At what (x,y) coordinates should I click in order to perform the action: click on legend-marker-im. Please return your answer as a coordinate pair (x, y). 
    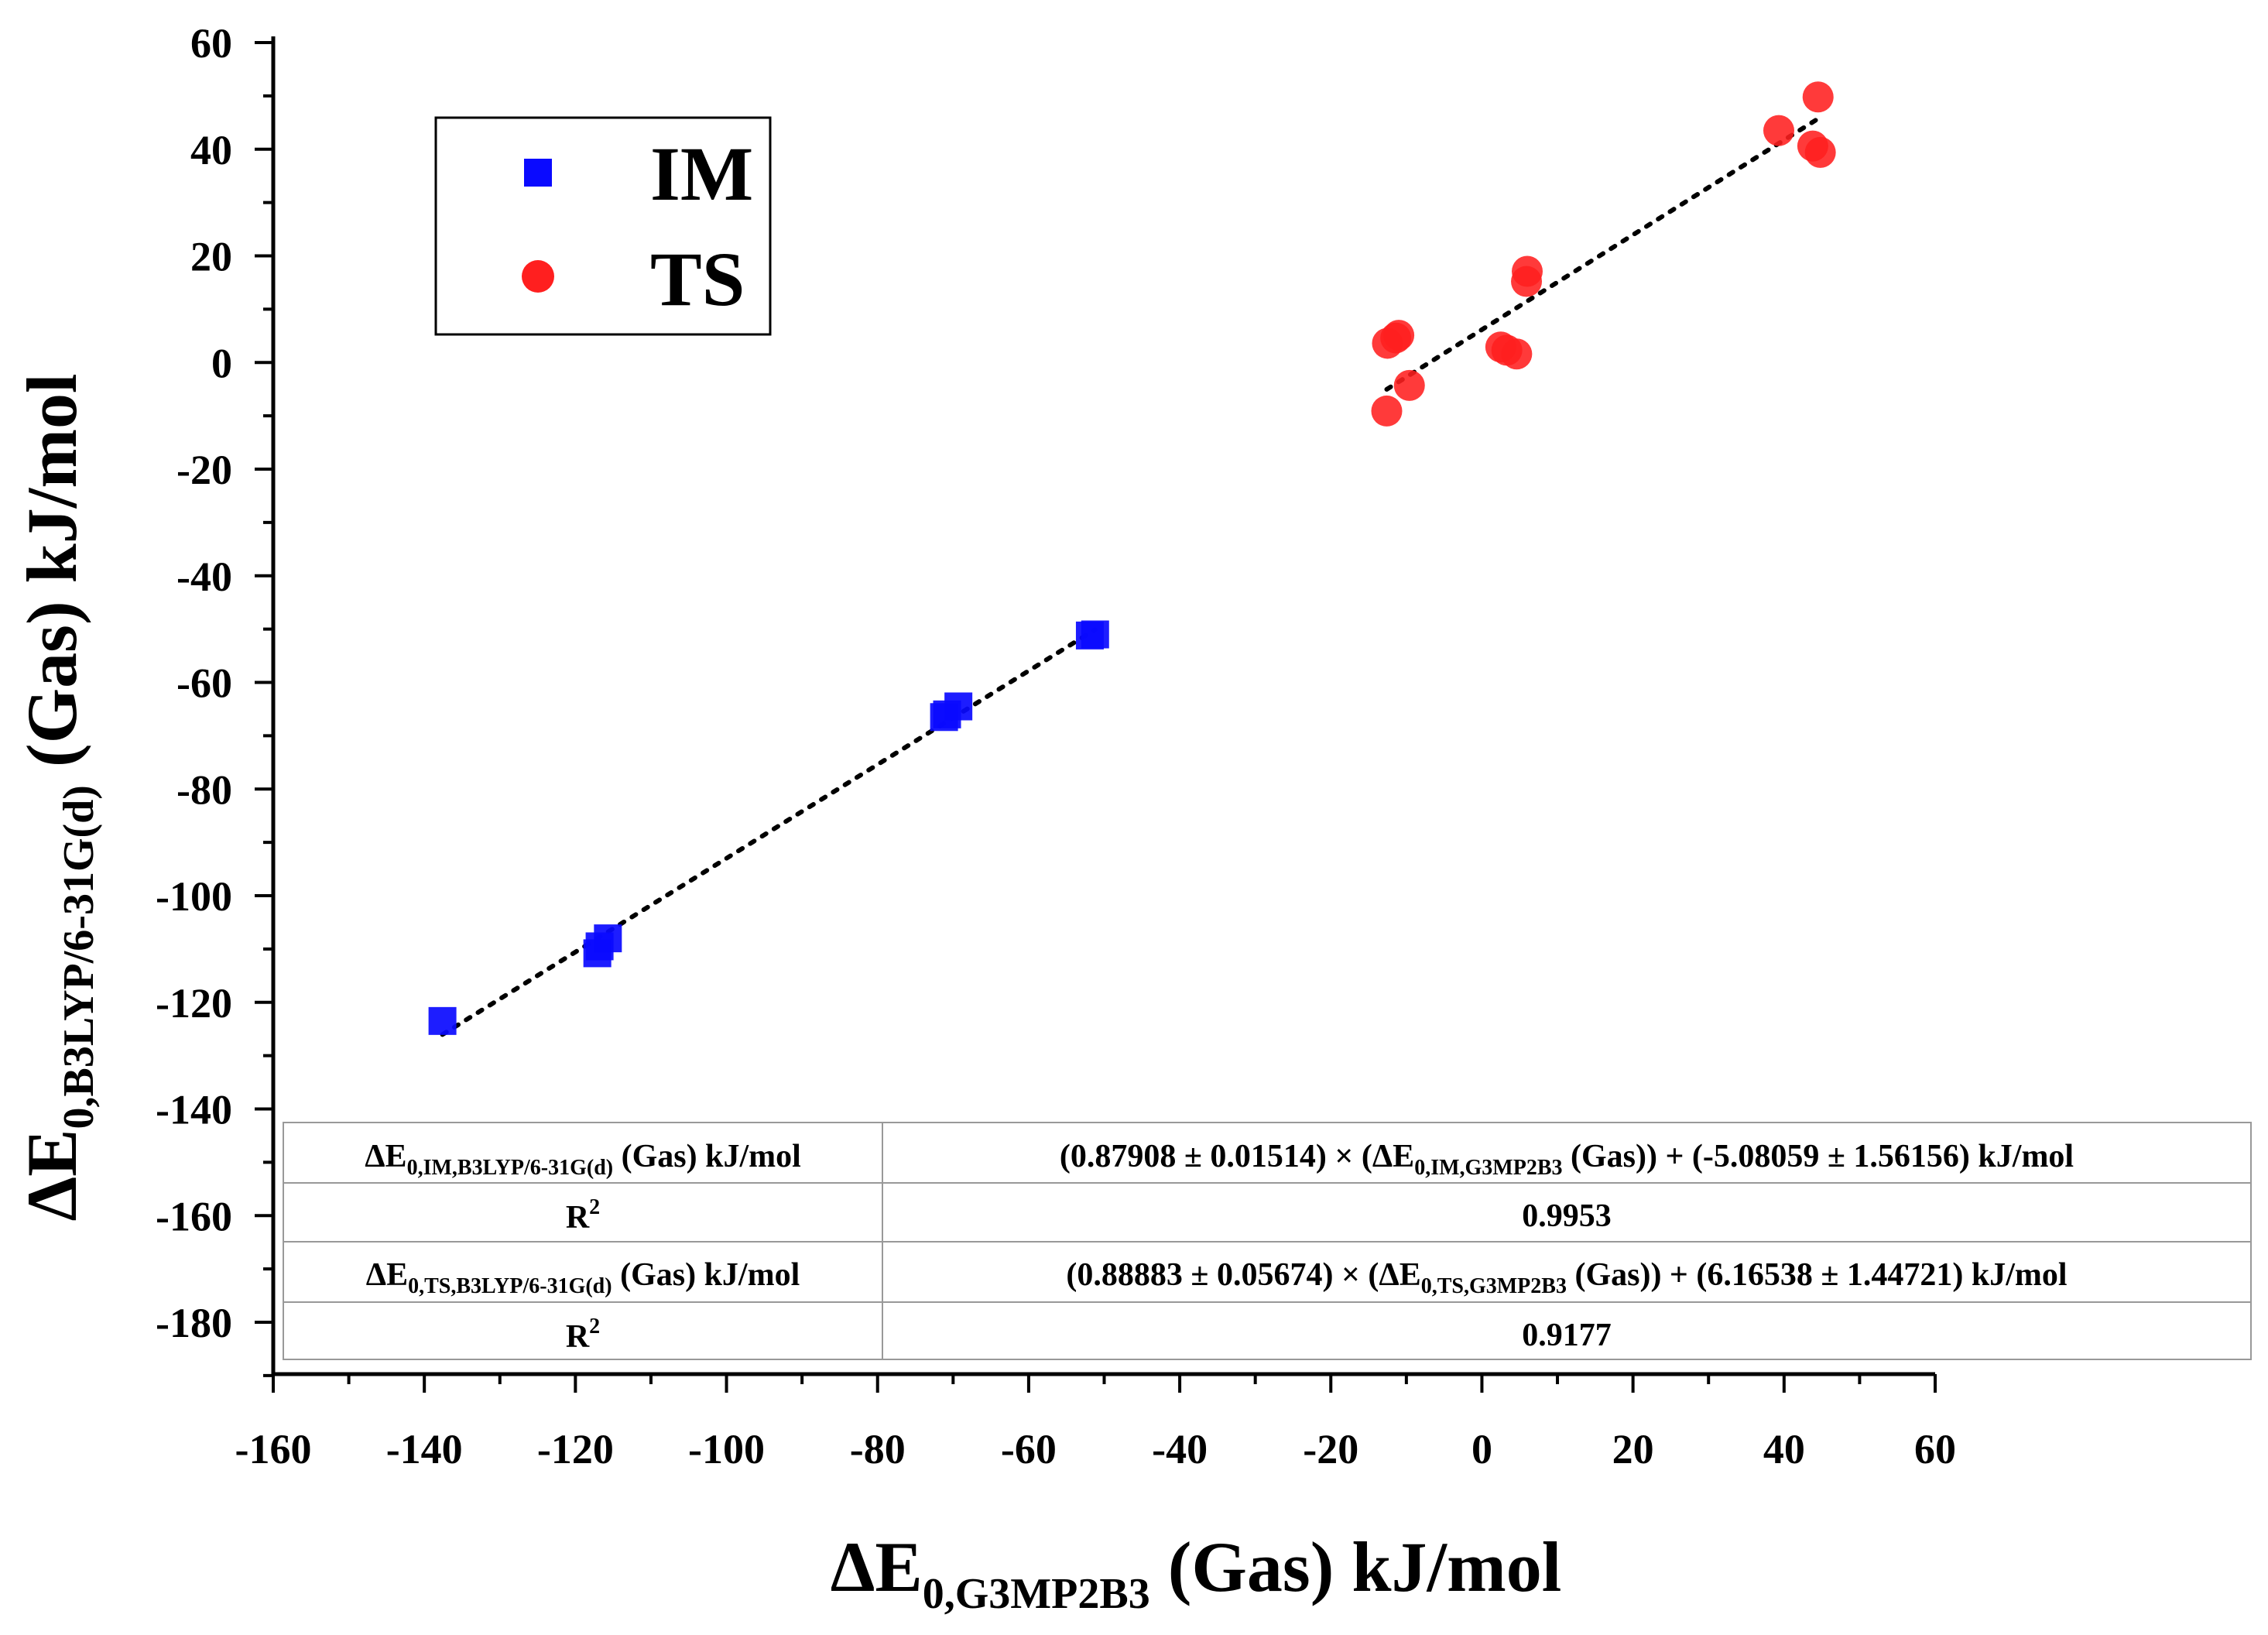
    Looking at the image, I should click on (538, 173).